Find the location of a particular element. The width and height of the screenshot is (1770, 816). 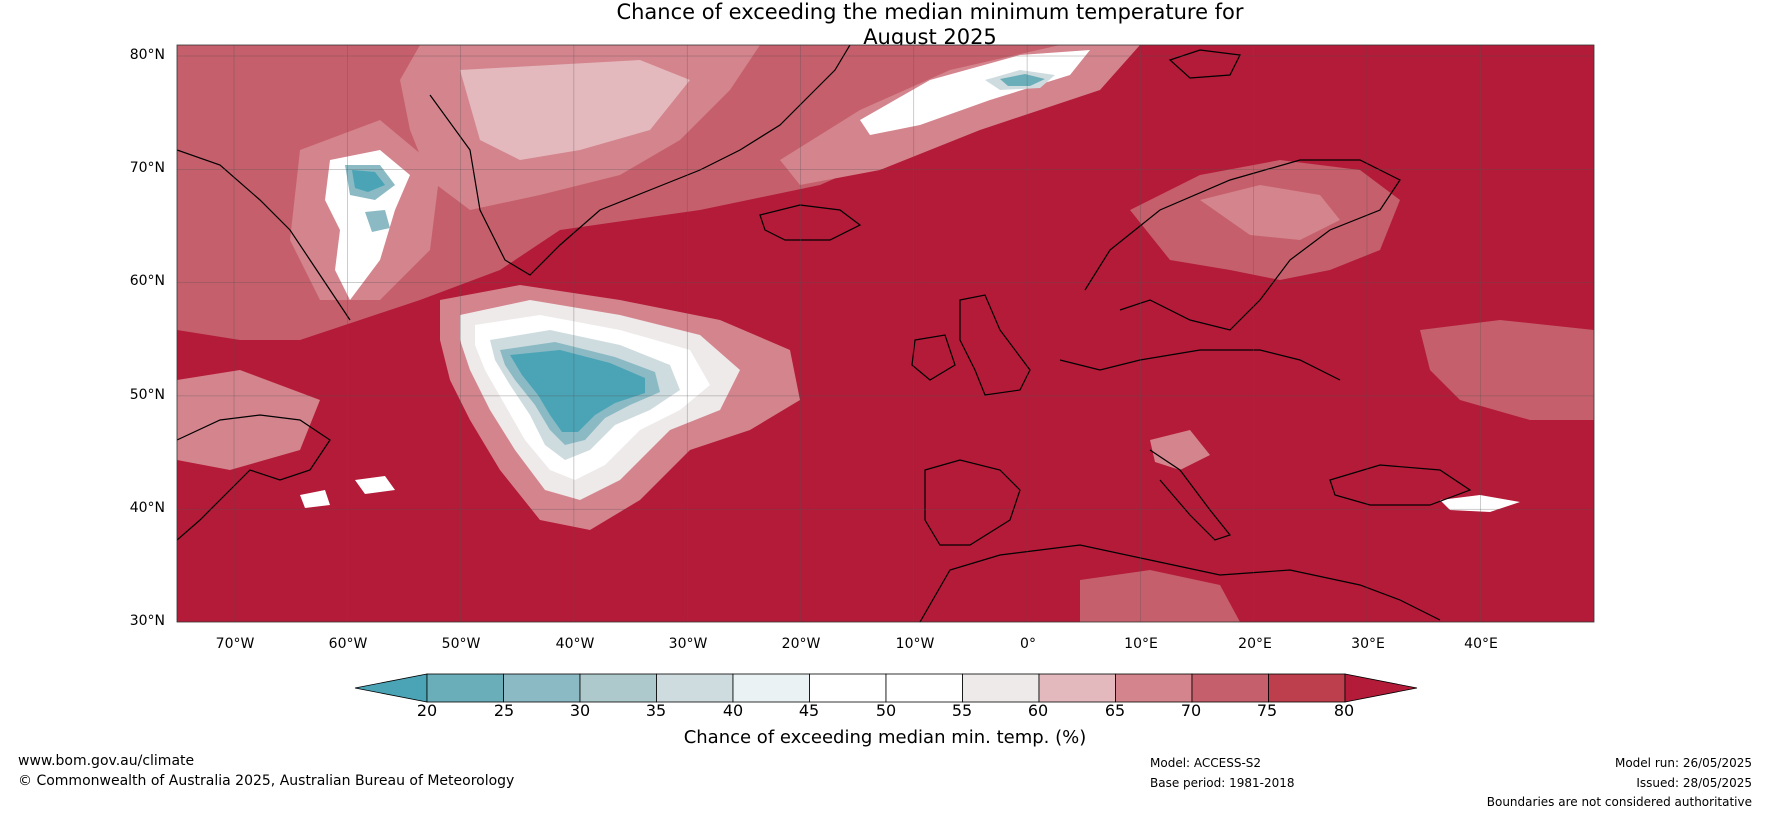

colorbar-tick-25: 25 is located at coordinates (504, 710).